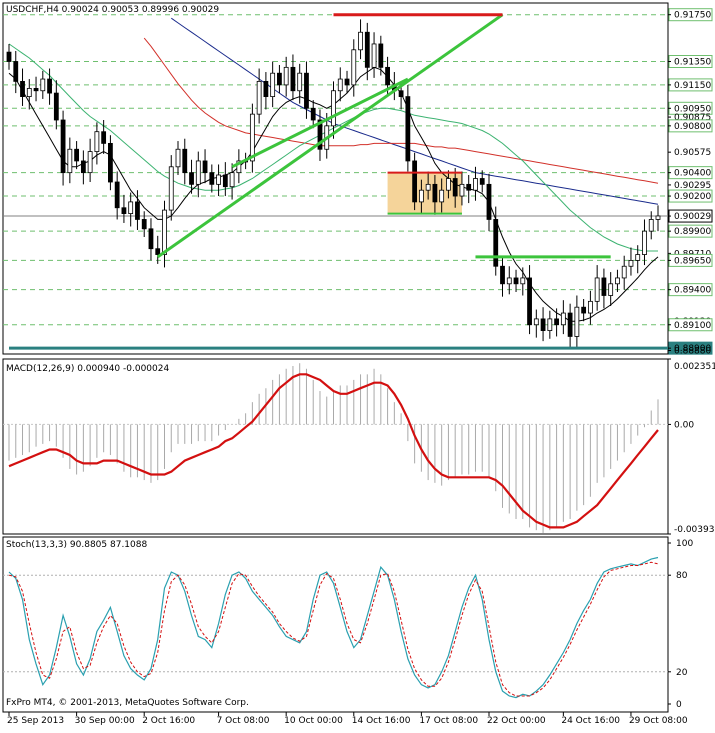 Image resolution: width=715 pixels, height=733 pixels. What do you see at coordinates (692, 109) in the screenshot?
I see `y-tick-label: 0.90950` at bounding box center [692, 109].